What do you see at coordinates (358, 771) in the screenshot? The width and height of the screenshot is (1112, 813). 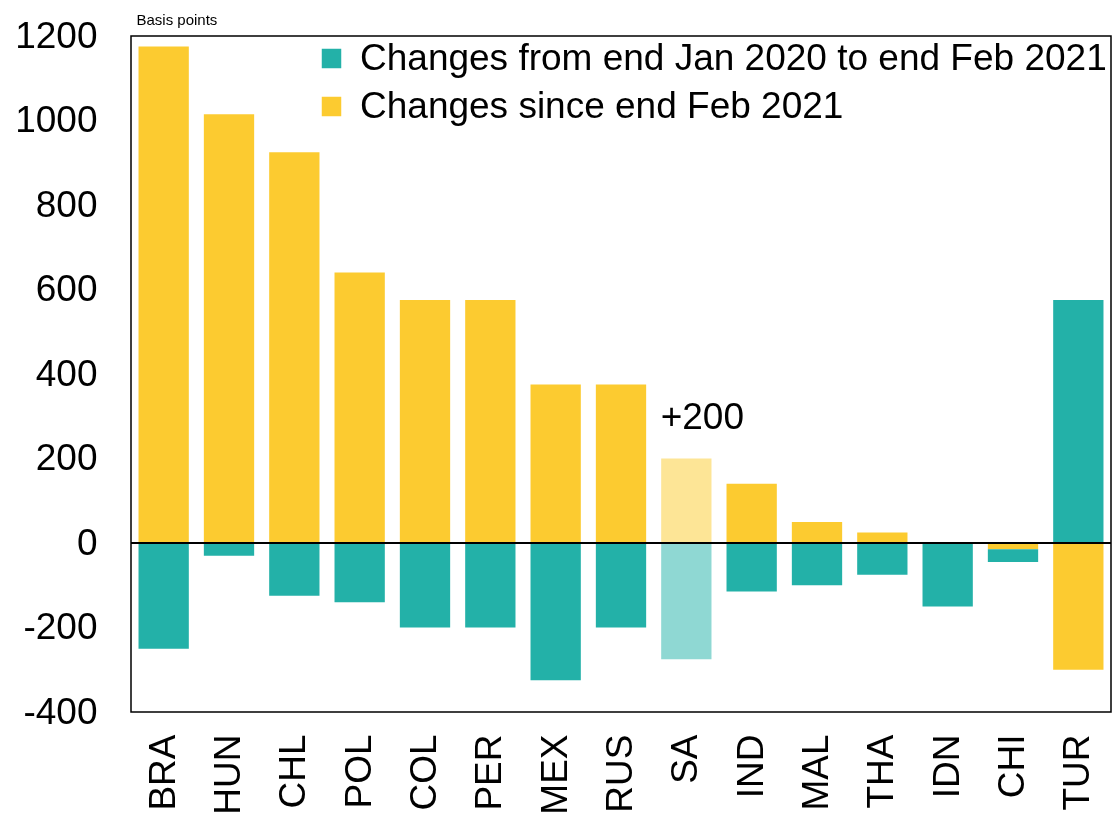 I see `x-tick-label: POL` at bounding box center [358, 771].